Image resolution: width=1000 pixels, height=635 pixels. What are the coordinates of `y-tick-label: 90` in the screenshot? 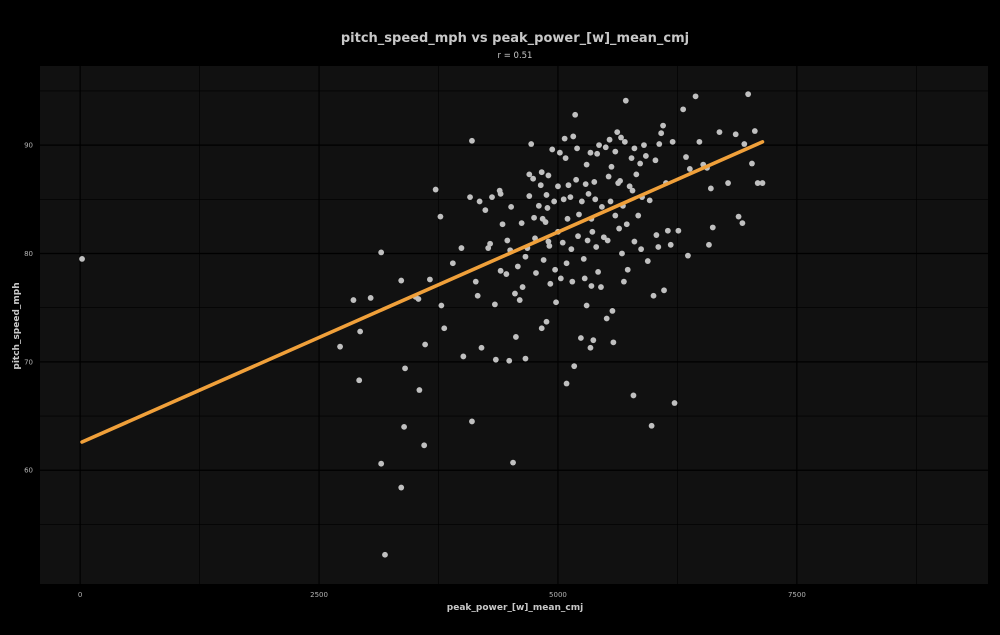 It's located at (28, 146).